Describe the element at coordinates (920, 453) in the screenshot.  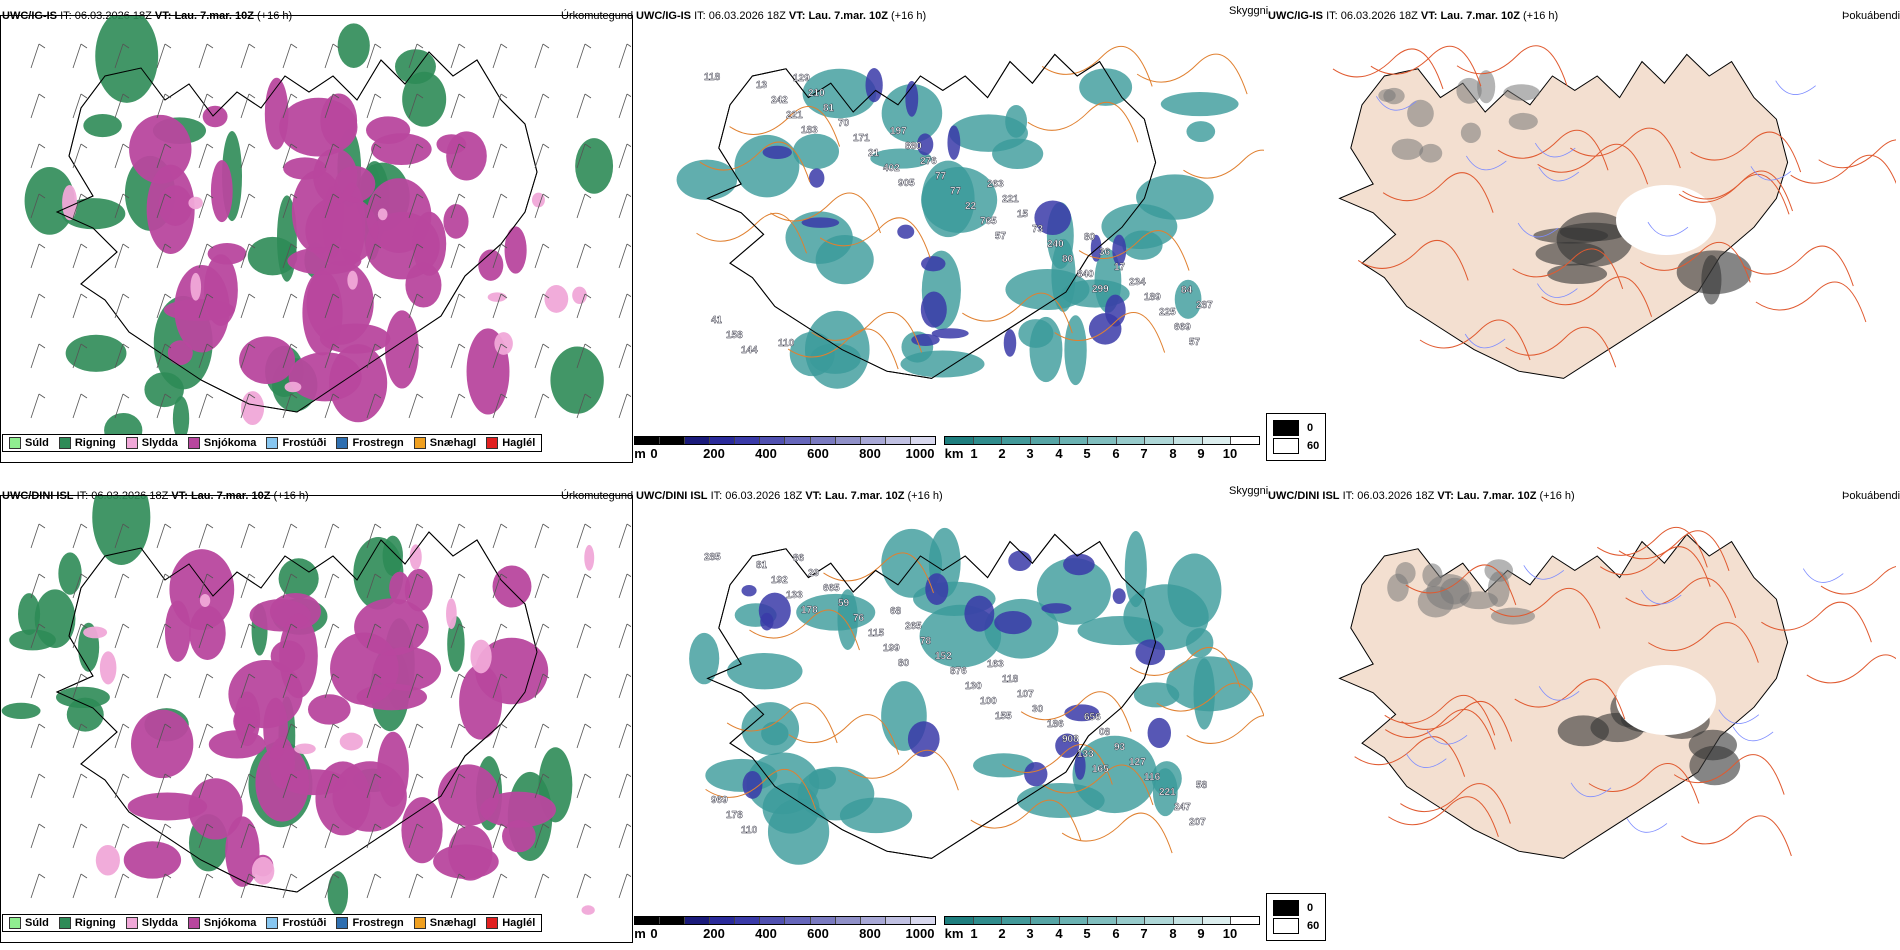
I see `tick: 1000` at that location.